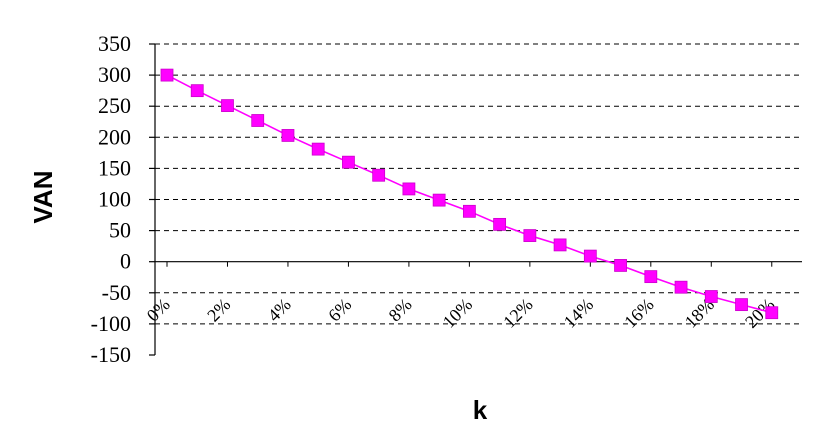 Image resolution: width=818 pixels, height=430 pixels. Describe the element at coordinates (116, 292) in the screenshot. I see `y-tick-label: -50` at that location.